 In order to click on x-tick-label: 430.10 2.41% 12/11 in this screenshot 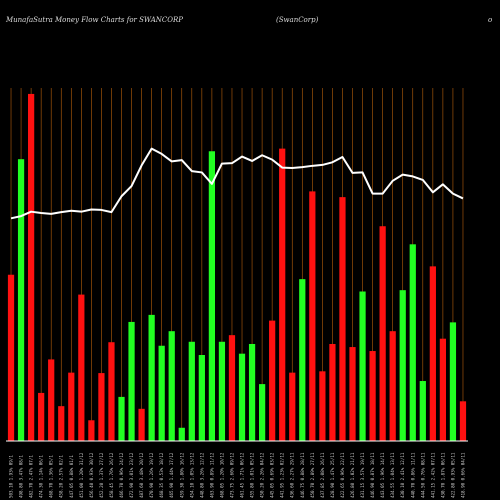, I will do `click(402, 475)`.